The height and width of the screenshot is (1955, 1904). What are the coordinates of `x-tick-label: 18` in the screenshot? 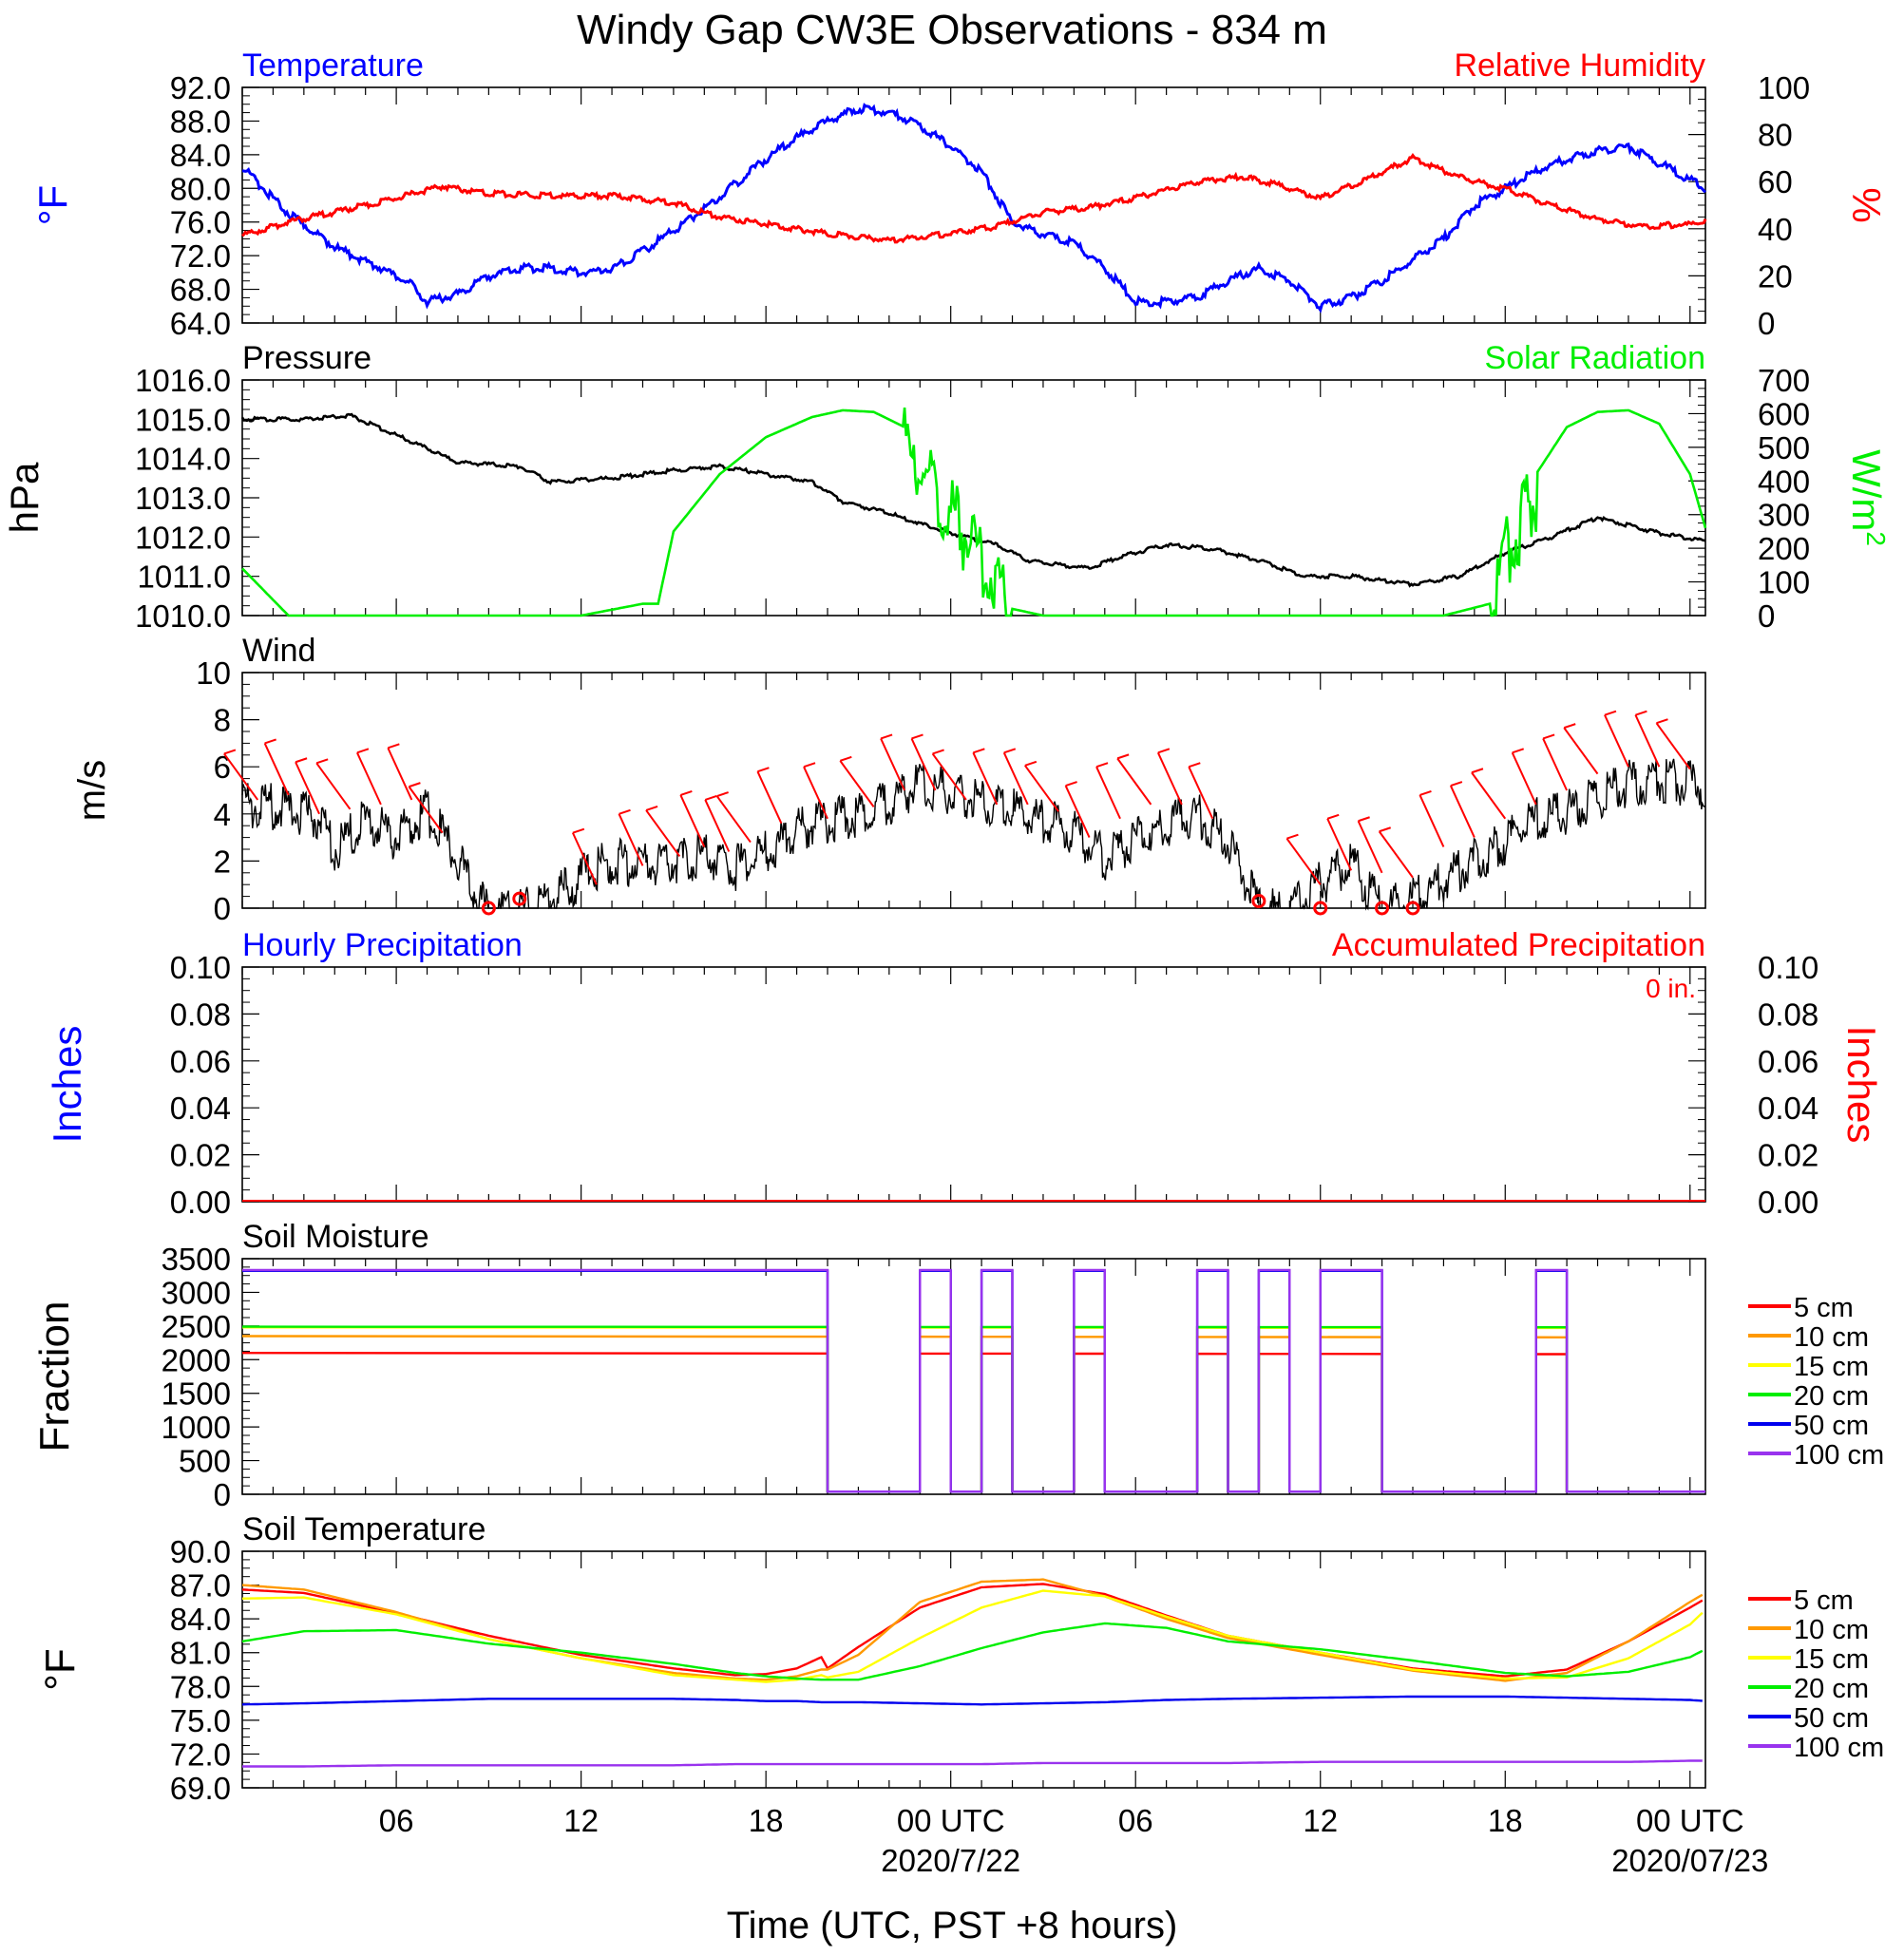 It's located at (1505, 1820).